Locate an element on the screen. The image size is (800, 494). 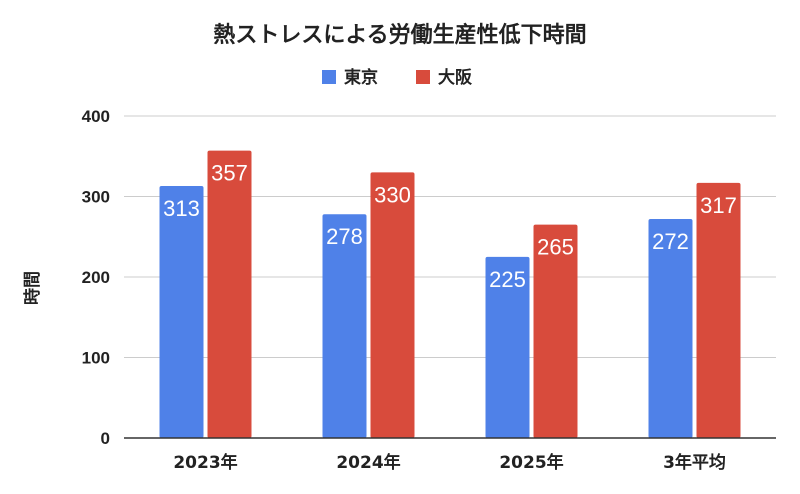
x-tick-label: 2024年 is located at coordinates (368, 462).